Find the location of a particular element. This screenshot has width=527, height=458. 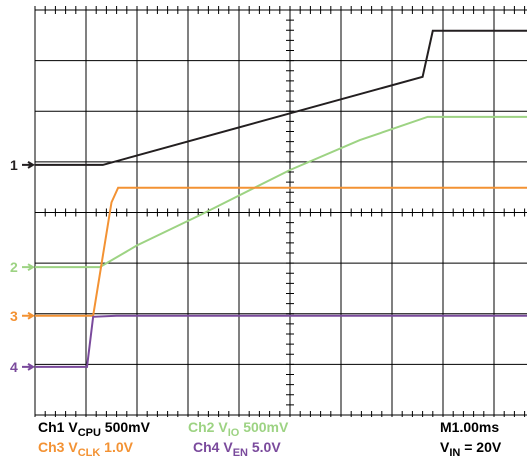

channel-label: Ch4 VEN 5.0V is located at coordinates (237, 448).